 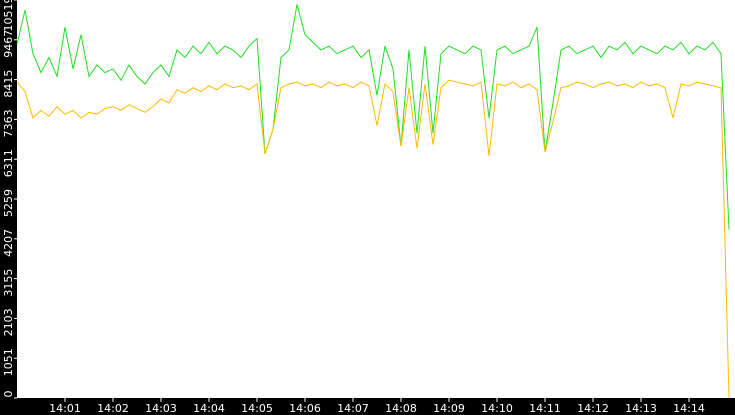 I want to click on y-axis-strip, so click(x=8, y=207).